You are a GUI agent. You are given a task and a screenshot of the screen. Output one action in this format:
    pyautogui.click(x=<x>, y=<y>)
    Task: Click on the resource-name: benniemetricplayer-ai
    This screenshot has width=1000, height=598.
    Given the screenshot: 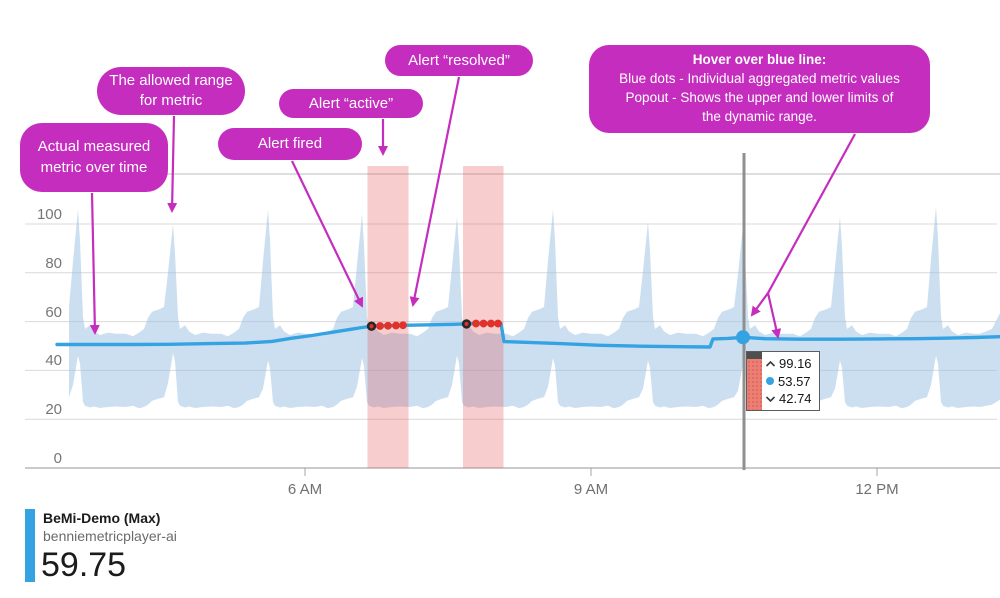 What is the action you would take?
    pyautogui.click(x=110, y=536)
    